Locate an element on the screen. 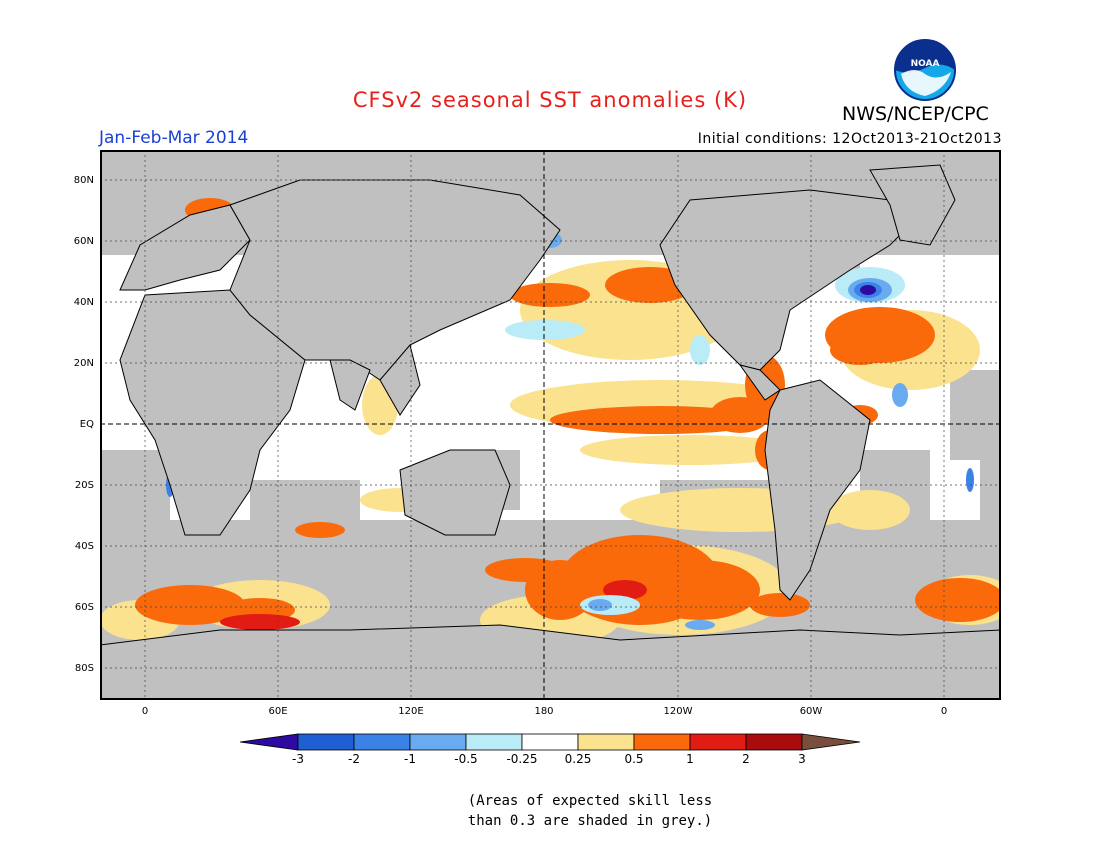 This screenshot has height=850, width=1100. skill-footnote-line: than 0.3 are shaded in grey.) is located at coordinates (590, 821).